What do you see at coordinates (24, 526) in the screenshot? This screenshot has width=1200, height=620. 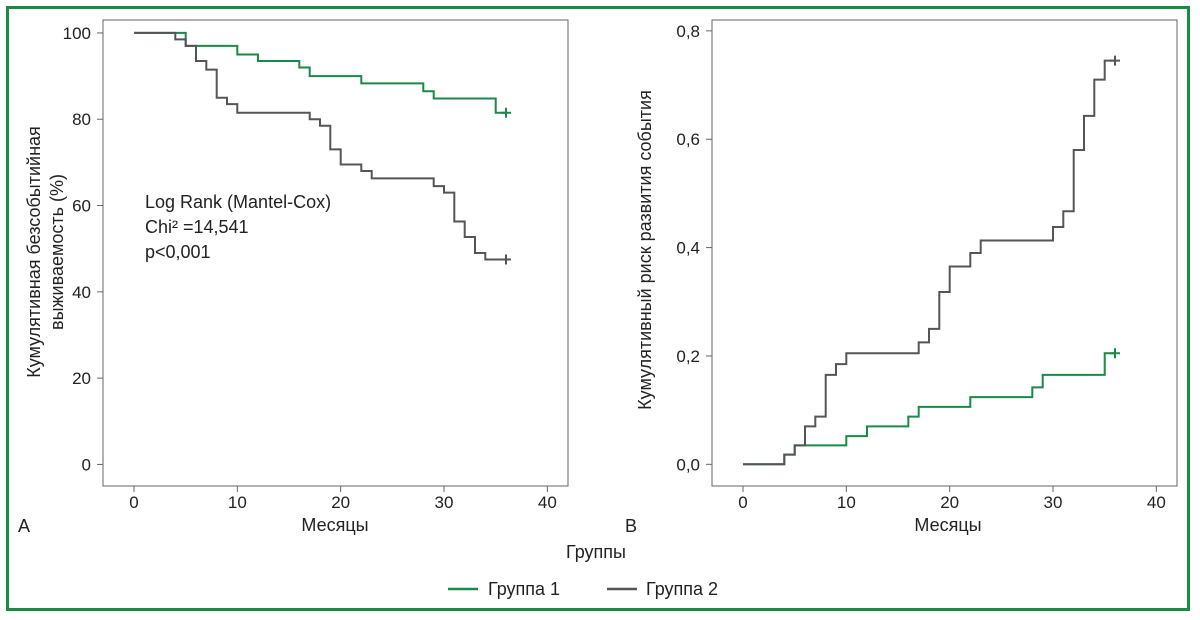 I see `panel-a-label: A` at bounding box center [24, 526].